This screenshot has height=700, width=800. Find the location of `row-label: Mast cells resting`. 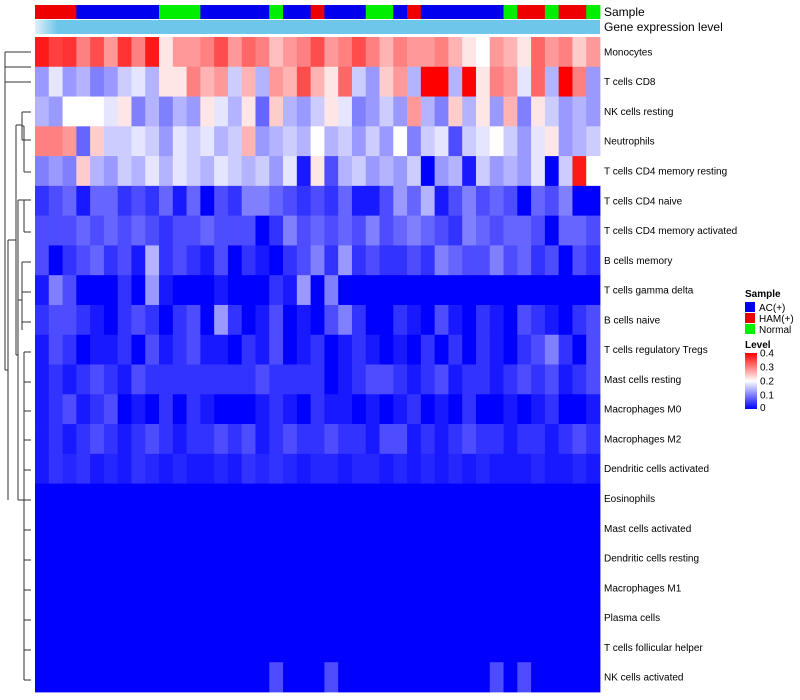

row-label: Mast cells resting is located at coordinates (642, 380).